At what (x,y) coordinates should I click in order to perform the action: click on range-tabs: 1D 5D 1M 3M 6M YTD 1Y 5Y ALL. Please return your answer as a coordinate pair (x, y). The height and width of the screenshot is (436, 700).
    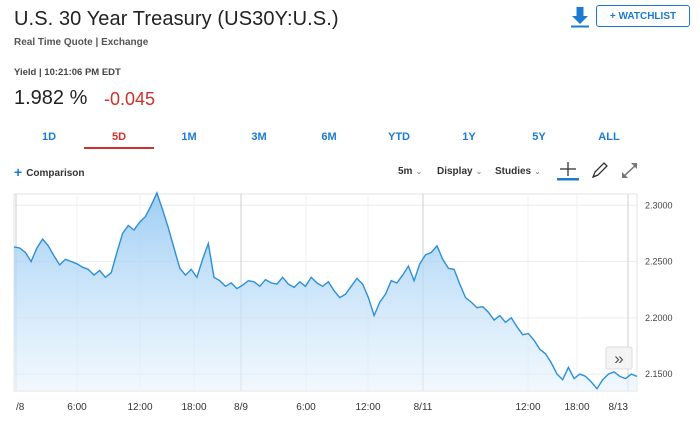
    Looking at the image, I should click on (330, 138).